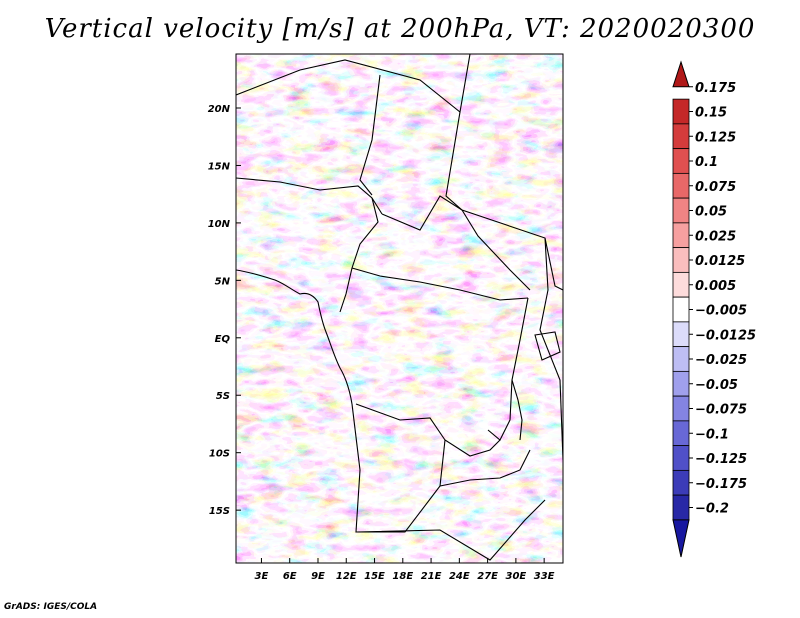 The image size is (800, 618). What do you see at coordinates (224, 310) in the screenshot?
I see `y-axis: 20N 15N 10N 5N EQ 5S 10S 15S` at bounding box center [224, 310].